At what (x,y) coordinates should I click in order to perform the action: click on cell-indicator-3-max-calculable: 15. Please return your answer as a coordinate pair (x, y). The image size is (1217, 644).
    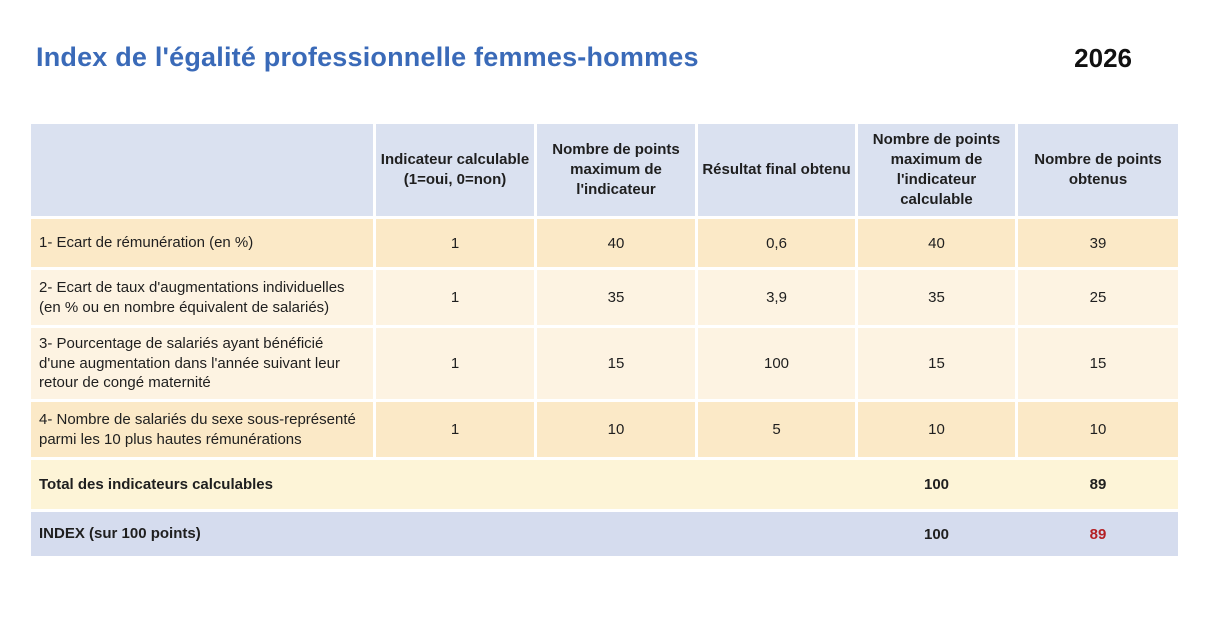
    Looking at the image, I should click on (936, 363).